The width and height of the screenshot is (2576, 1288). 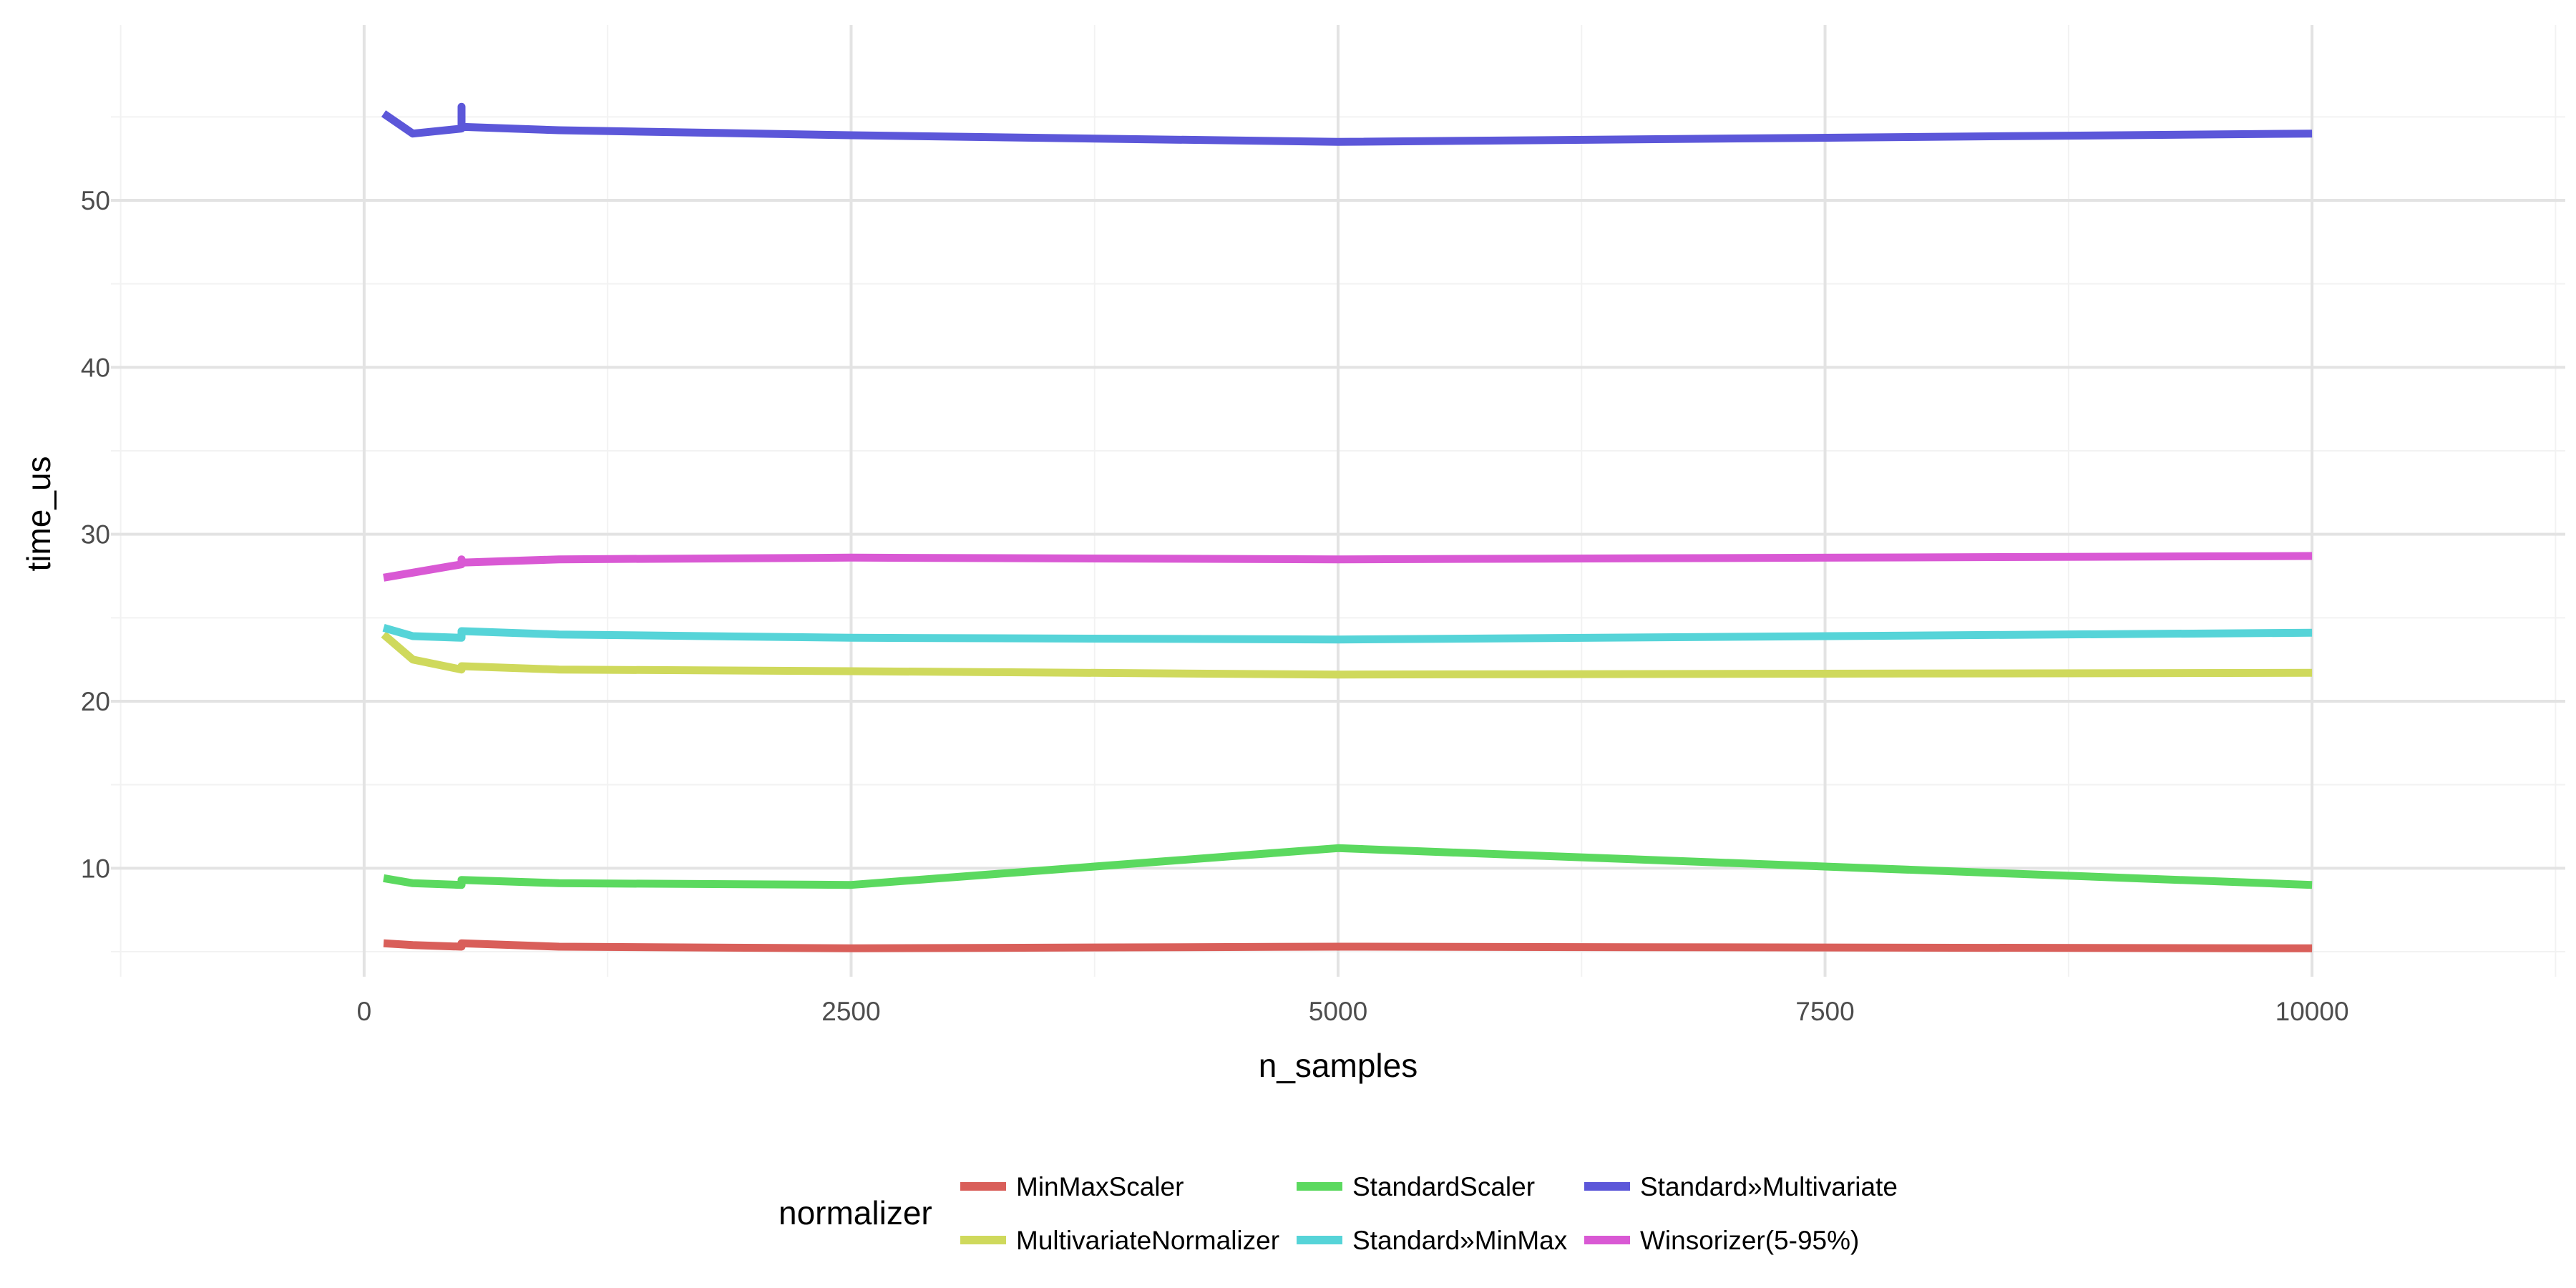 I want to click on legend-label: StandardScaler, so click(x=1443, y=1186).